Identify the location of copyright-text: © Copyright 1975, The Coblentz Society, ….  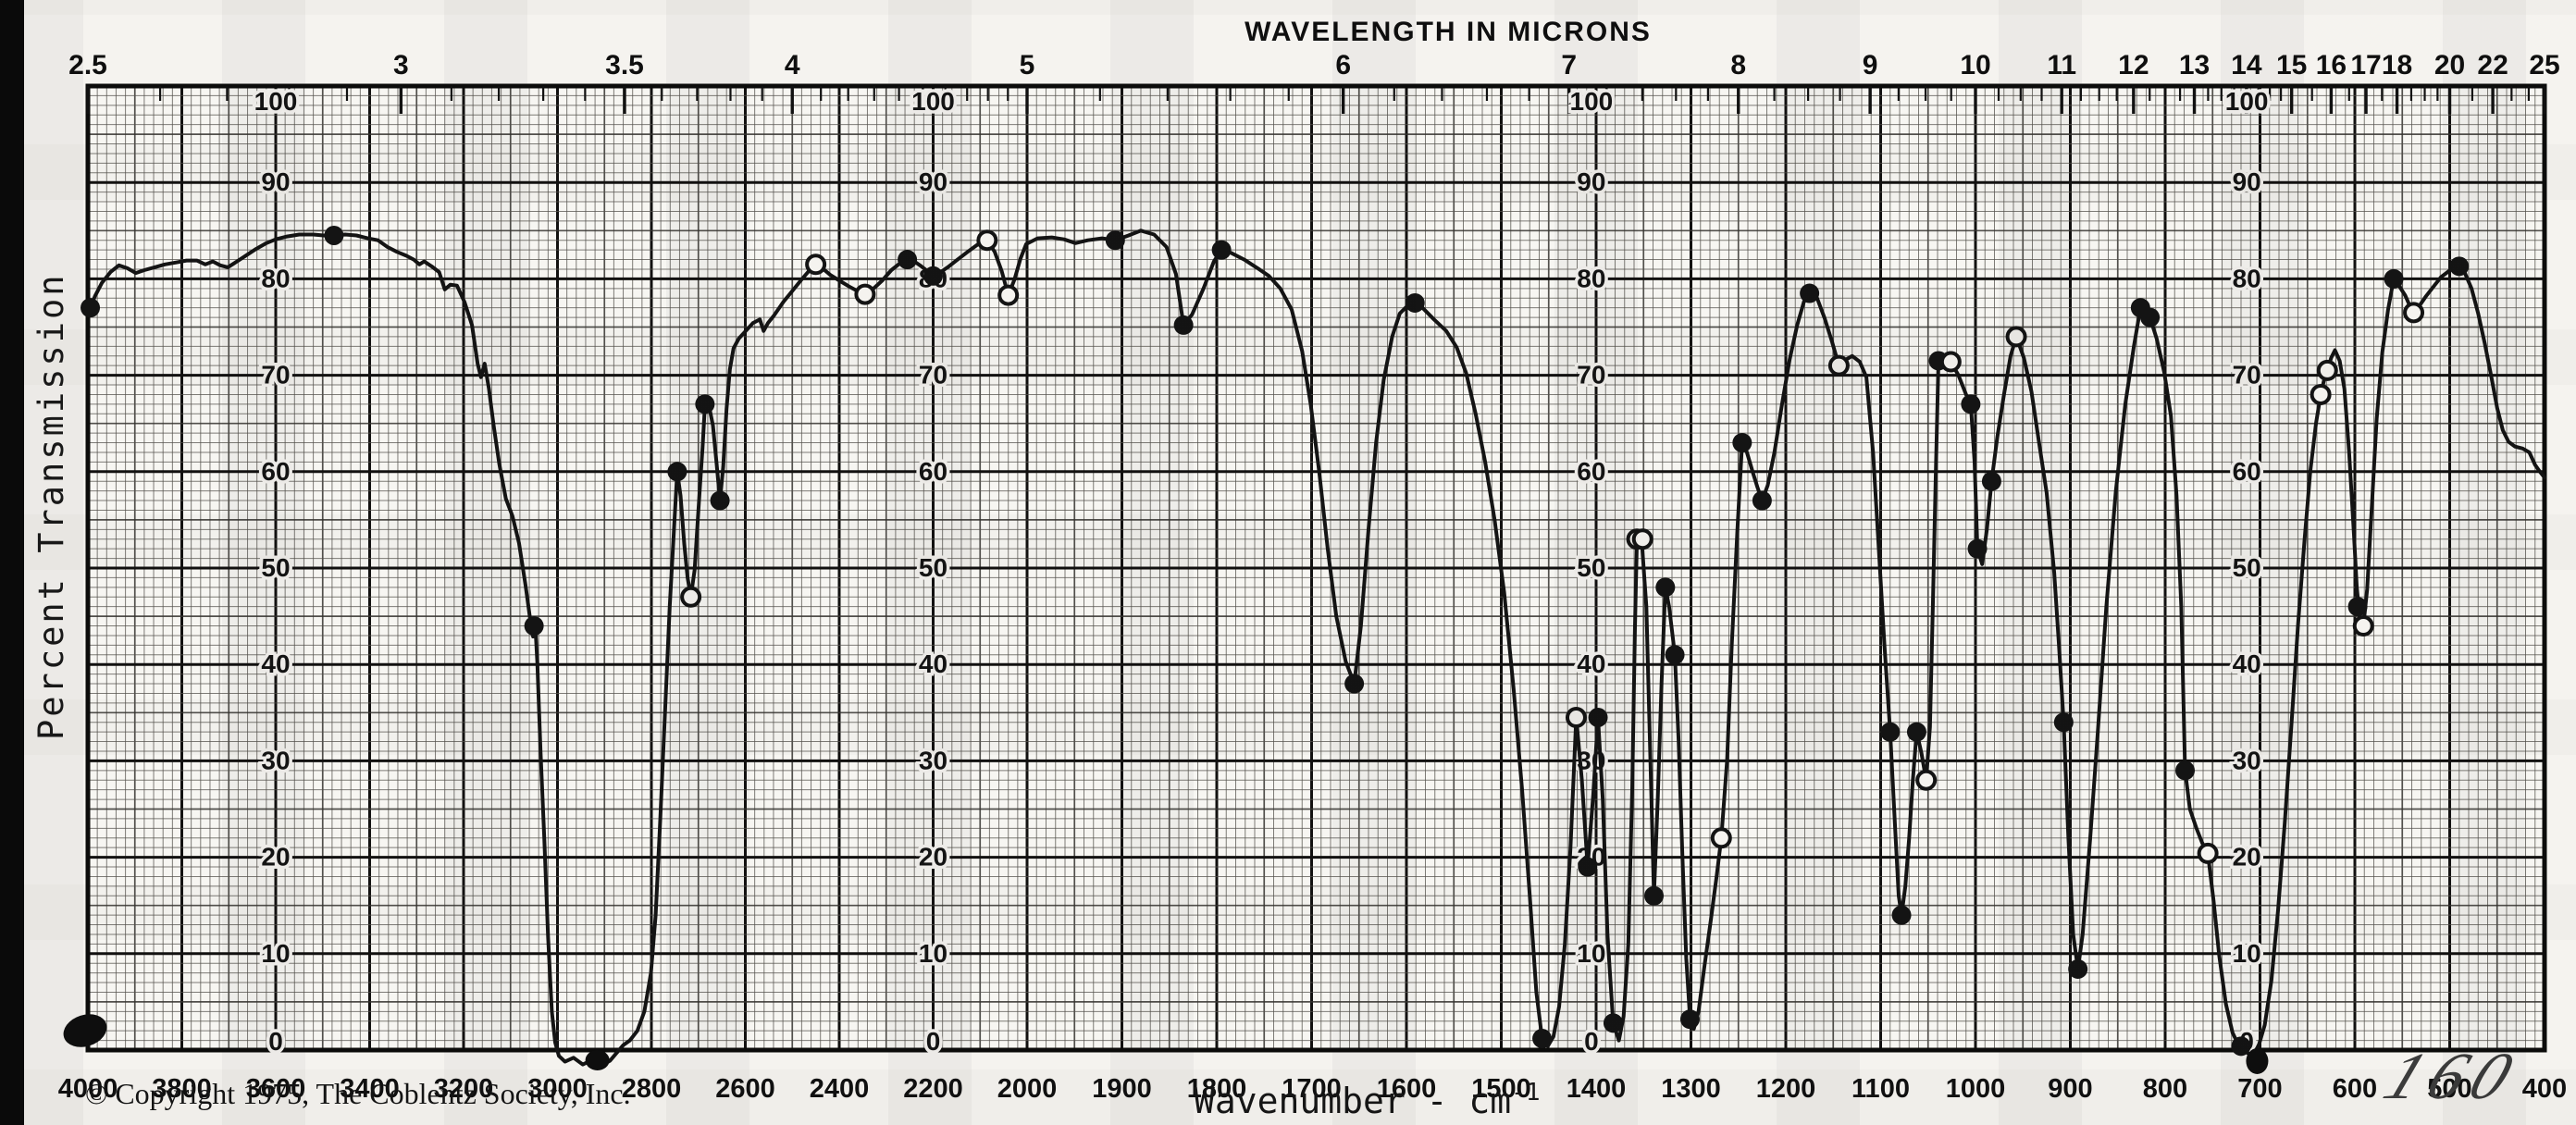
(358, 1093).